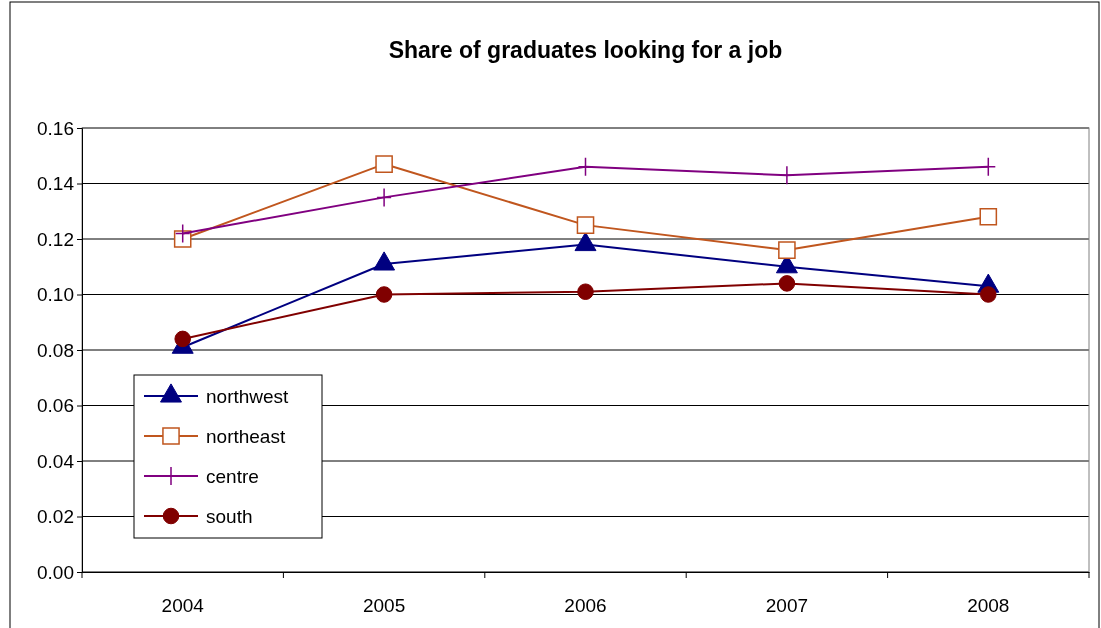  What do you see at coordinates (232, 476) in the screenshot?
I see `legend-label: centre` at bounding box center [232, 476].